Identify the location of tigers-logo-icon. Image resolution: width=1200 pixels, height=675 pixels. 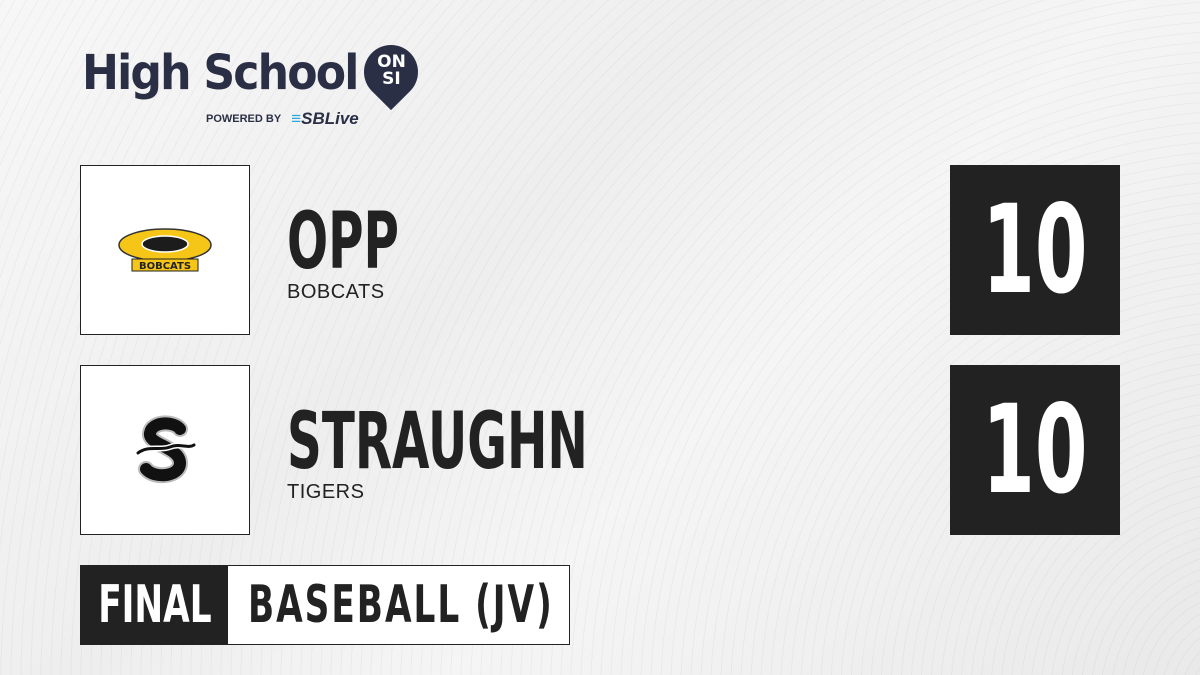
(166, 449).